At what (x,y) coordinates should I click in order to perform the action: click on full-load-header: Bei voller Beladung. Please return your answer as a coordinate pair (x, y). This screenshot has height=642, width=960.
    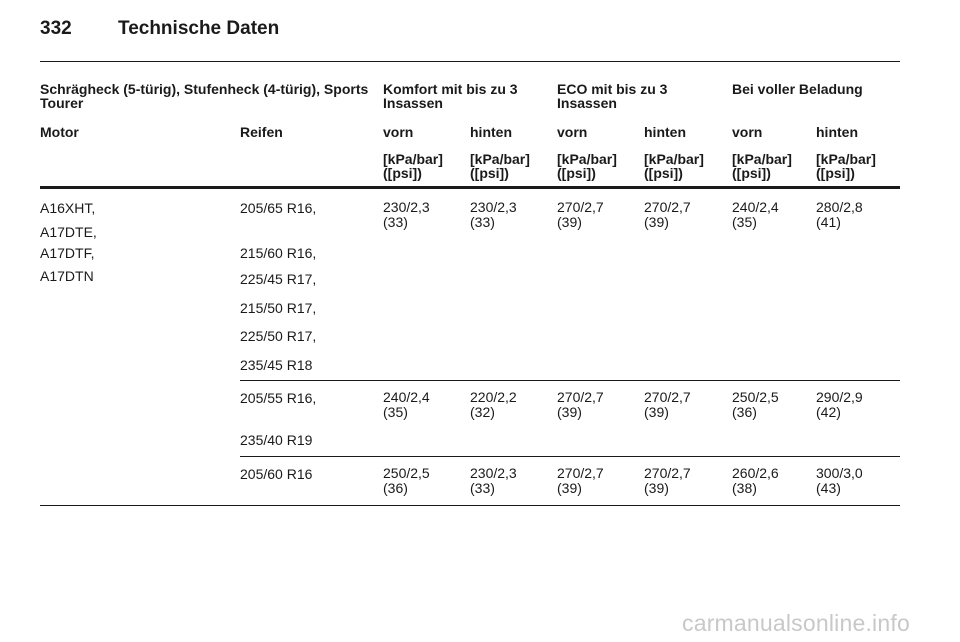
    Looking at the image, I should click on (797, 89).